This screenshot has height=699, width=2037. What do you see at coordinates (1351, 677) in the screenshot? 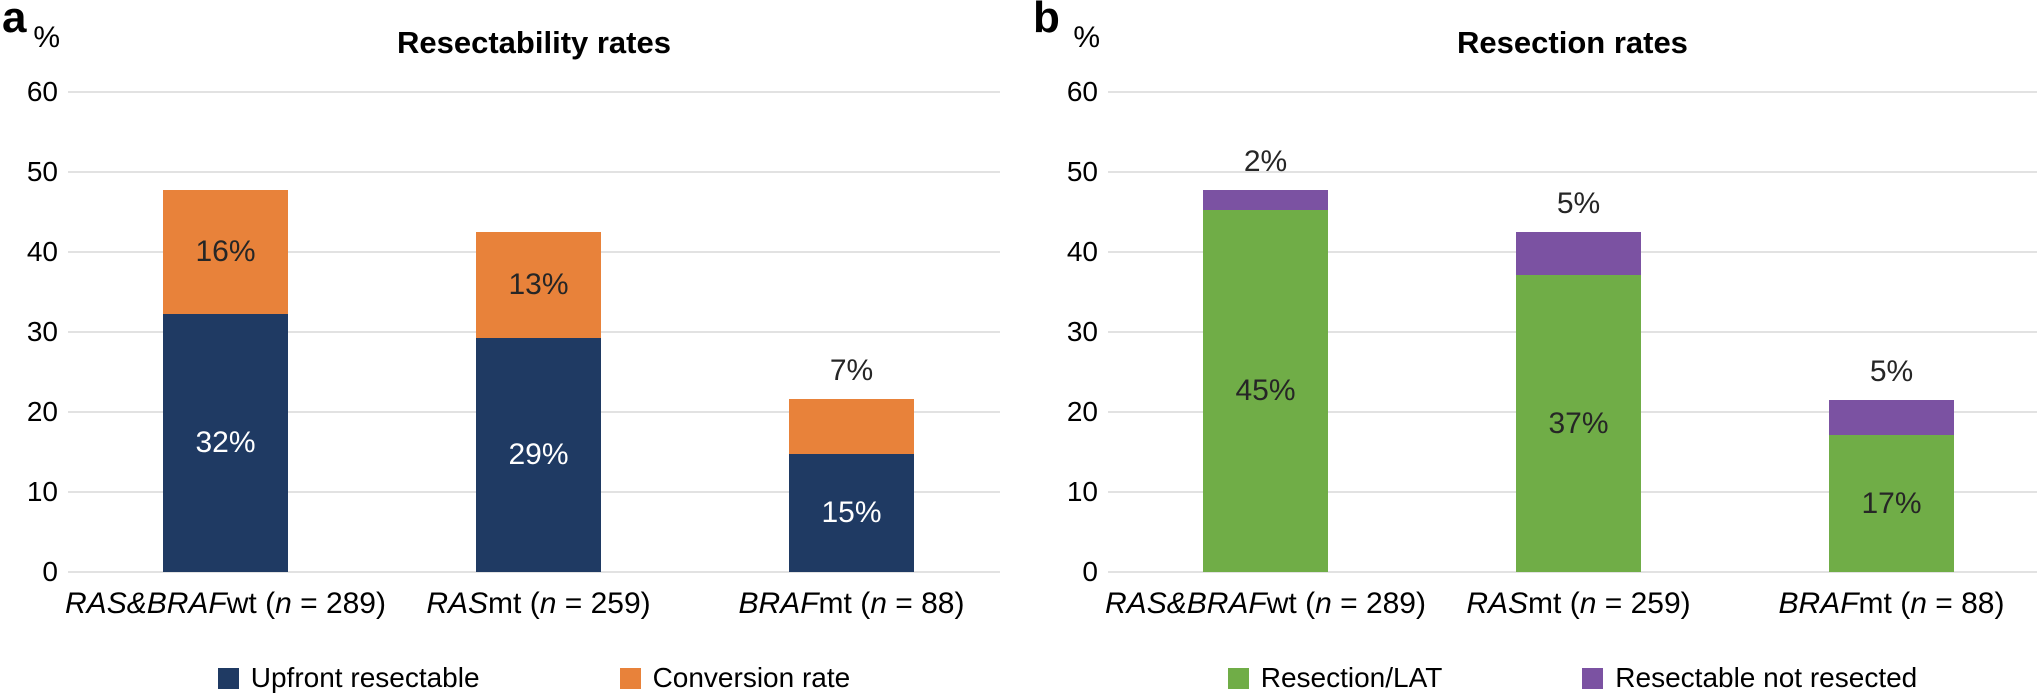
I see `legend-label: Resection/LAT` at bounding box center [1351, 677].